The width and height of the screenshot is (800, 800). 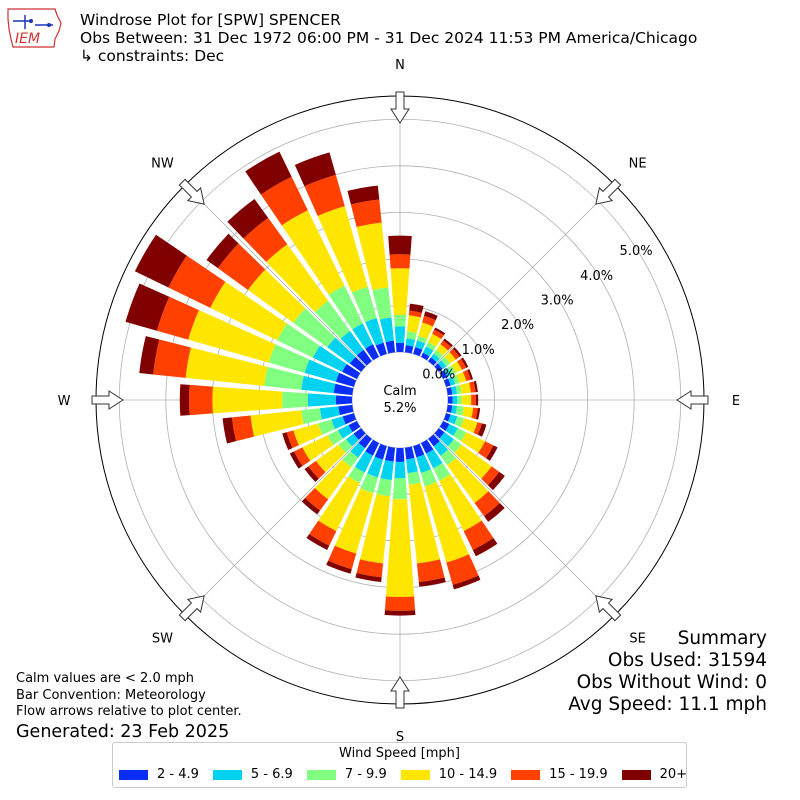 What do you see at coordinates (478, 350) in the screenshot?
I see `radial-tick-label: 1.0%` at bounding box center [478, 350].